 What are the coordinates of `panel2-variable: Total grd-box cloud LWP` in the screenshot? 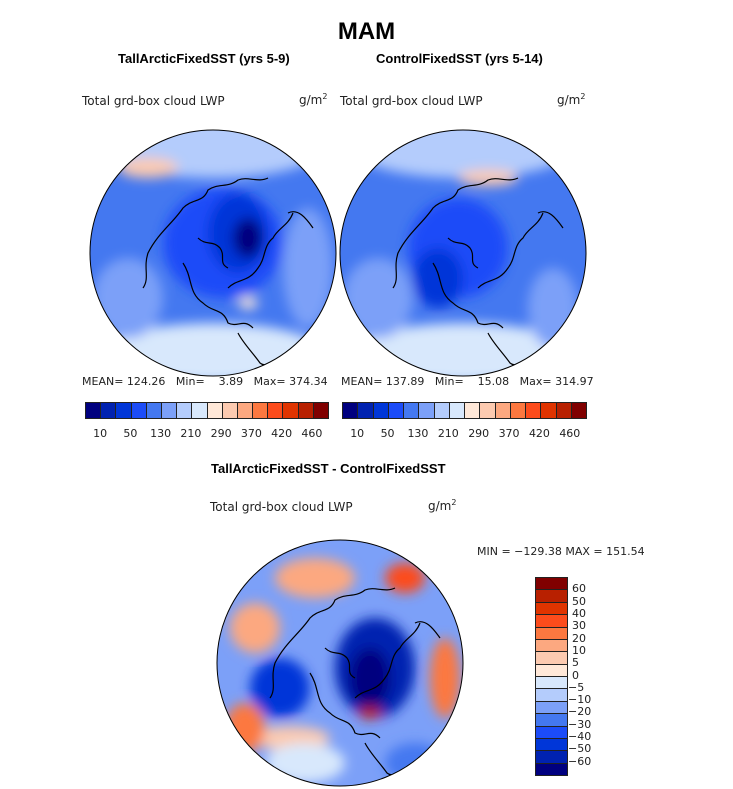 It's located at (411, 101).